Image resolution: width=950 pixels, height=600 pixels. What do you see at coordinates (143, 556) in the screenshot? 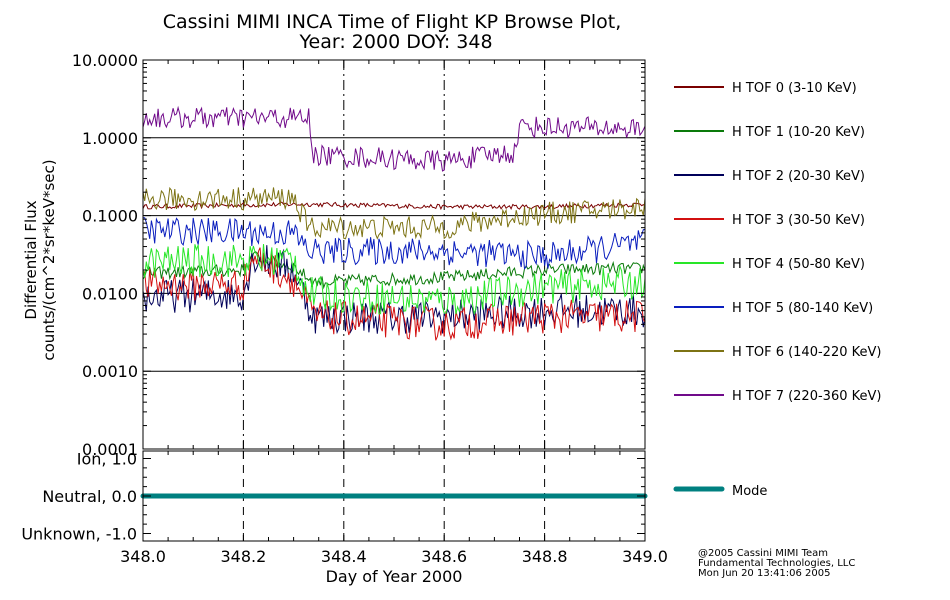
I see `x-tick-label: 348.0` at bounding box center [143, 556].